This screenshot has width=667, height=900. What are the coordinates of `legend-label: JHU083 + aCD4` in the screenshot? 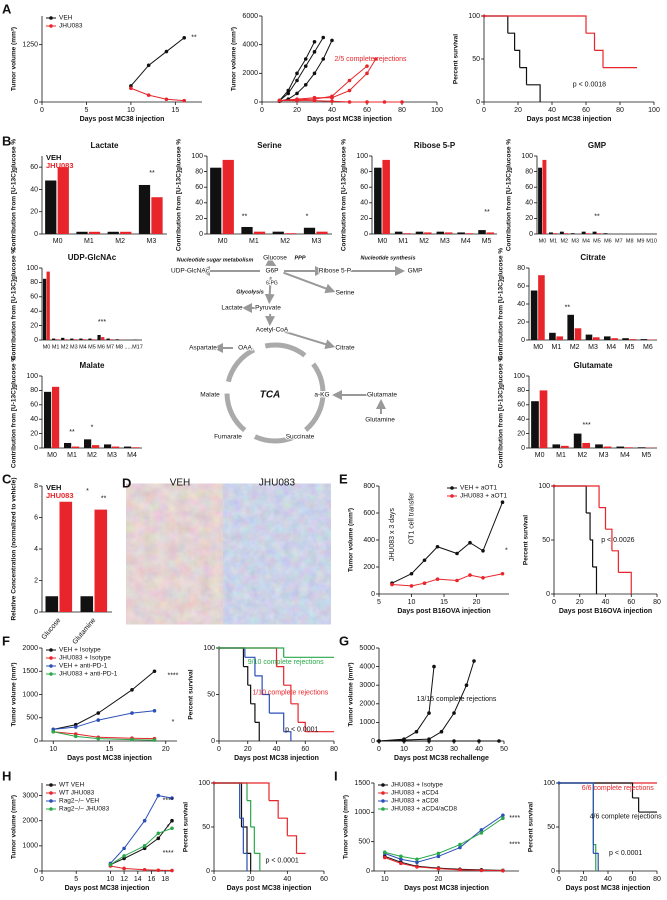 It's located at (415, 793).